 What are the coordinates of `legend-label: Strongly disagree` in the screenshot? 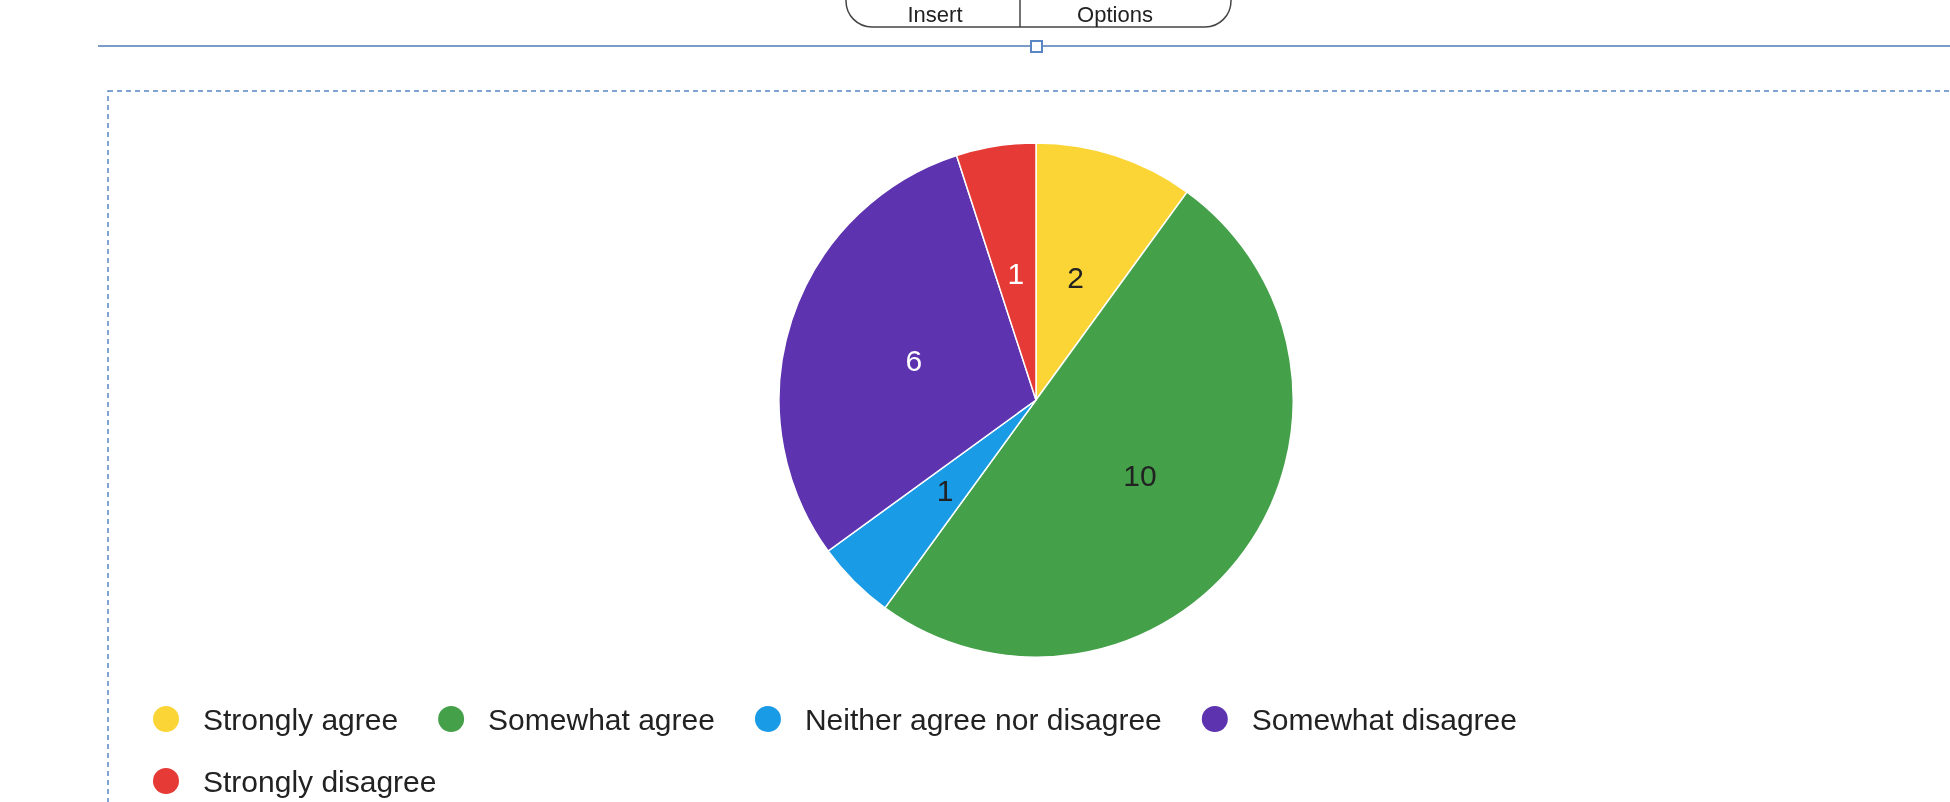 It's located at (320, 781).